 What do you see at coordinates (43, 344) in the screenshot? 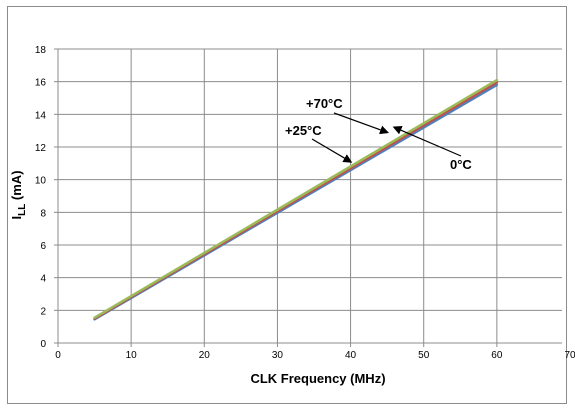
I see `y-tick-label-0: 0` at bounding box center [43, 344].